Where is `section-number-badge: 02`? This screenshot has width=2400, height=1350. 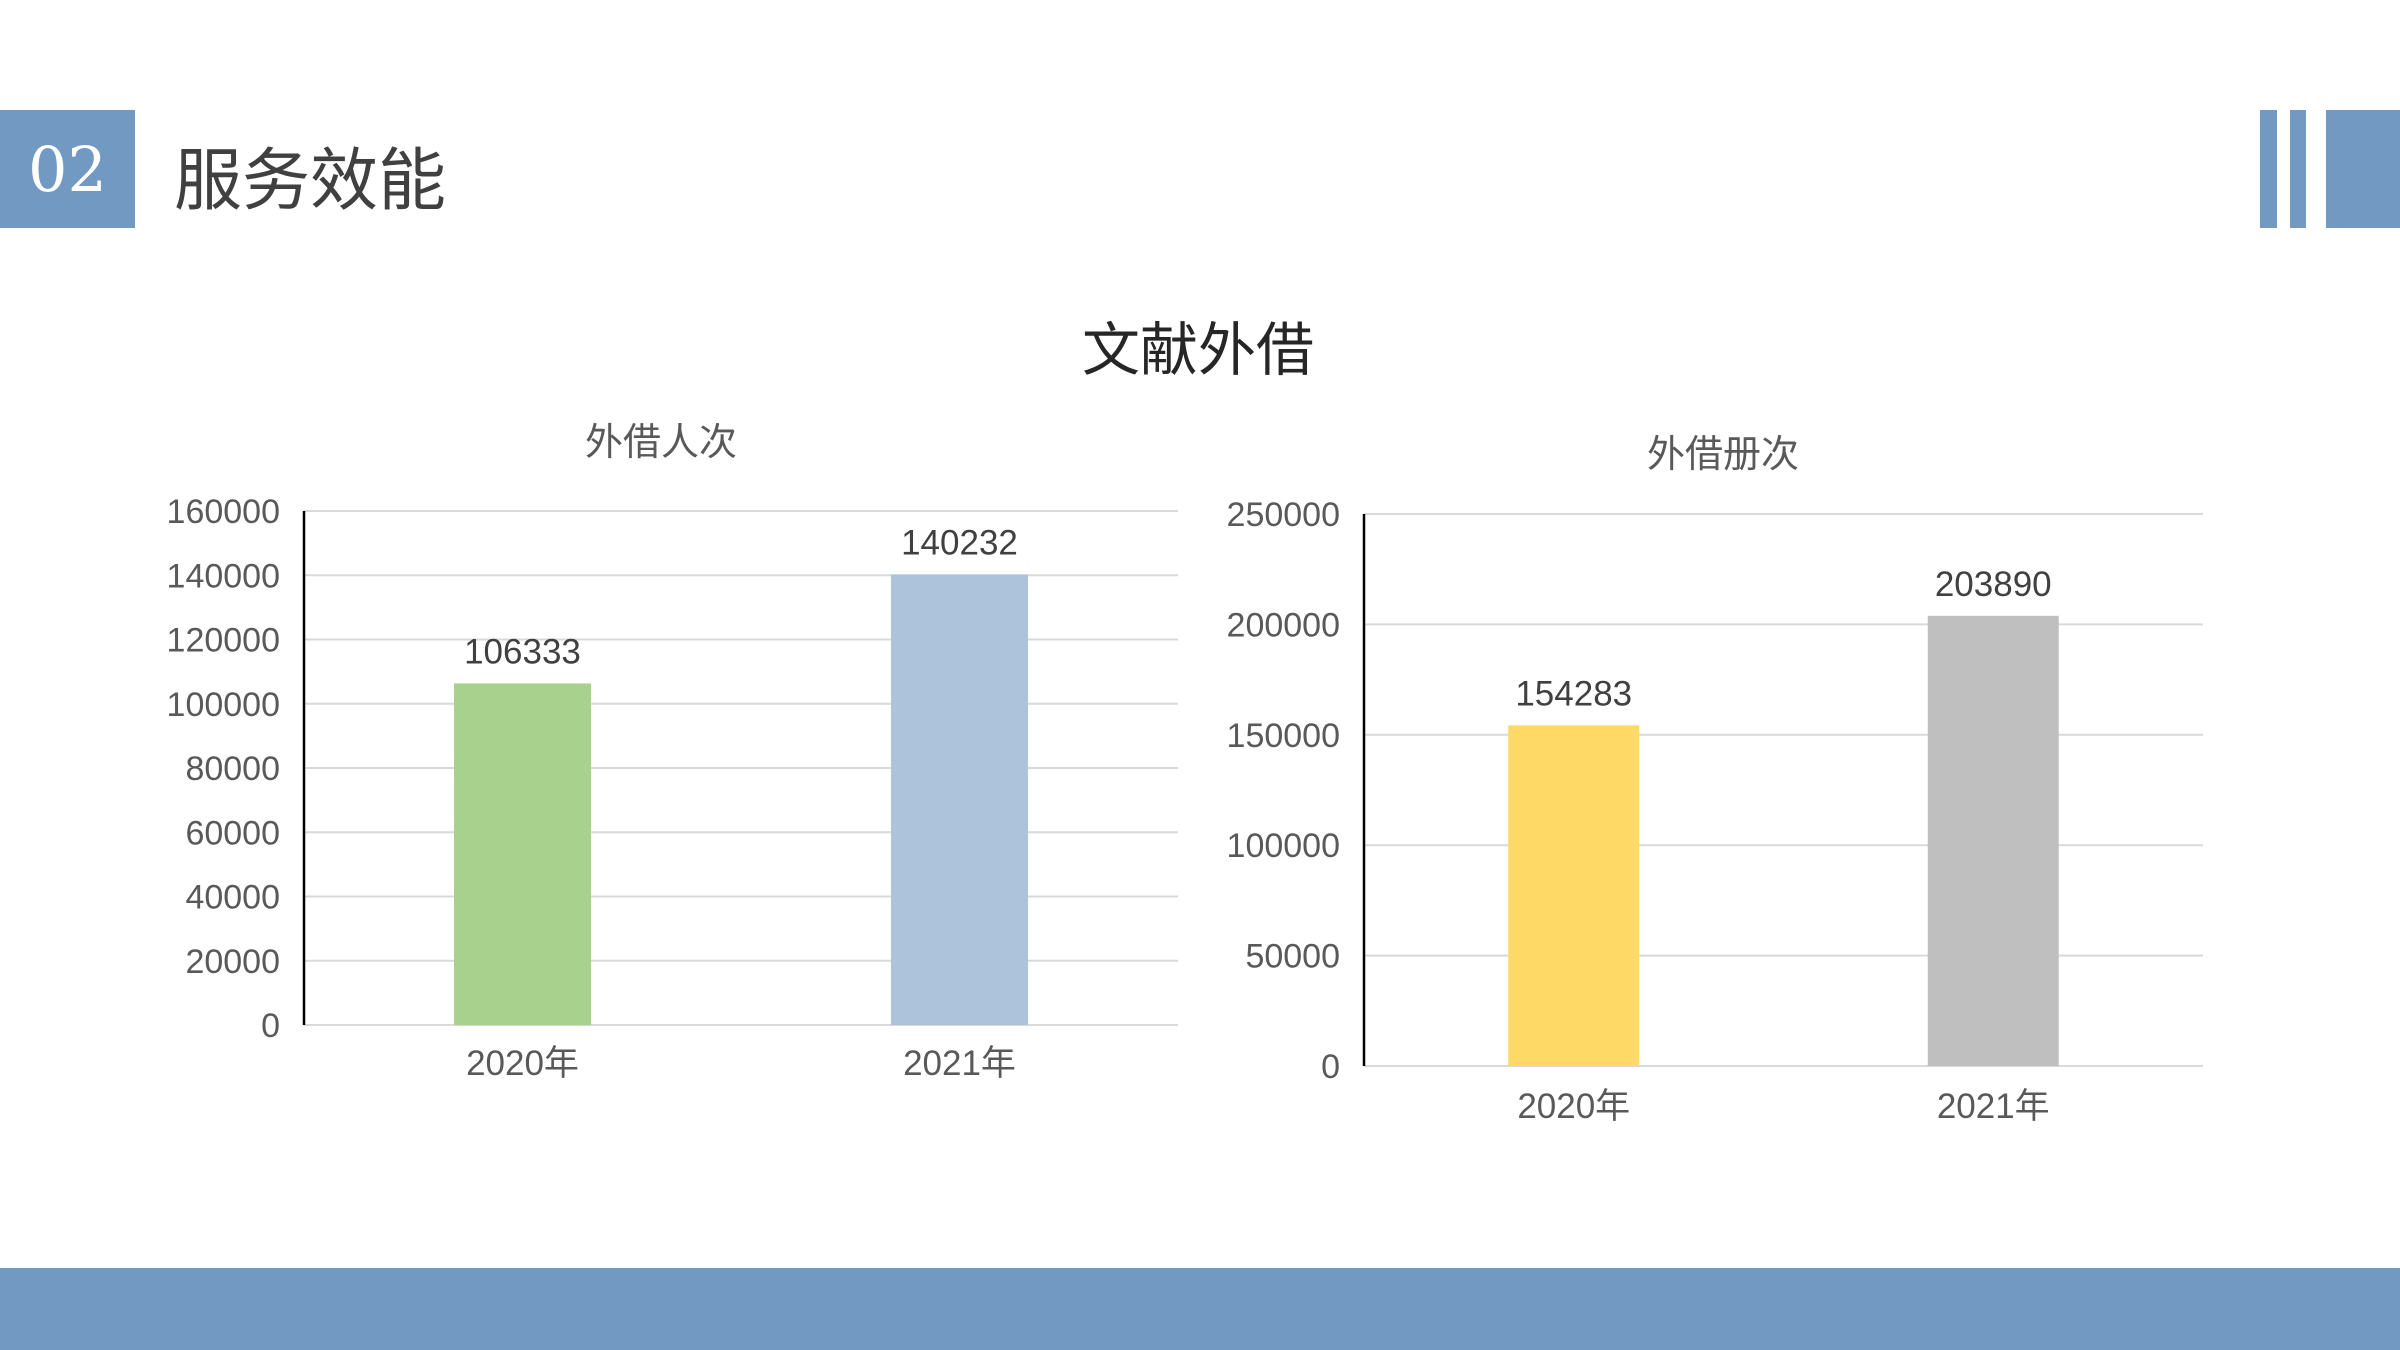 section-number-badge: 02 is located at coordinates (67, 169).